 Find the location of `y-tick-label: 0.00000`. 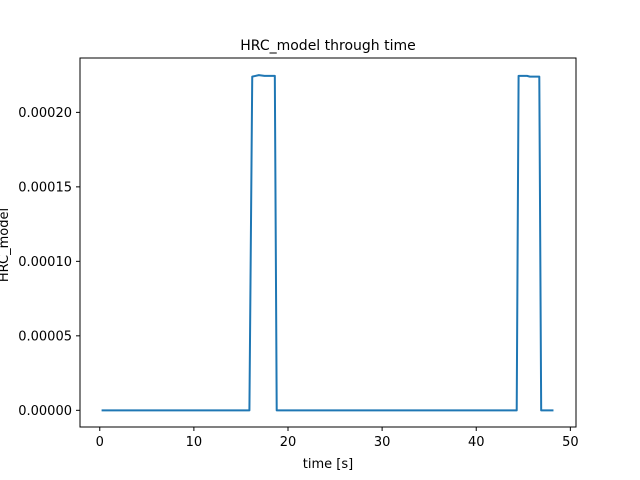

y-tick-label: 0.00000 is located at coordinates (45, 411).